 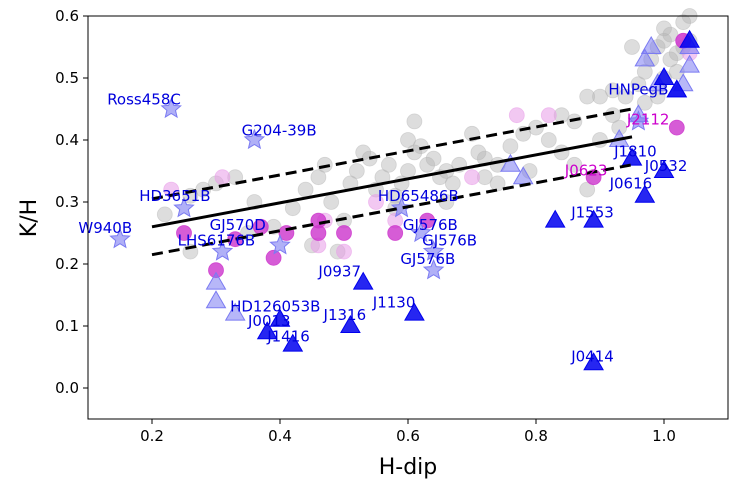 What do you see at coordinates (392, 154) in the screenshot?
I see `line-upper` at bounding box center [392, 154].